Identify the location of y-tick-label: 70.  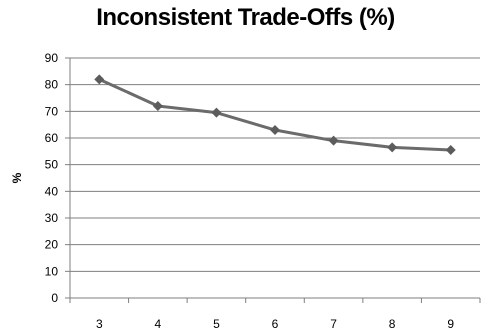
(52, 111).